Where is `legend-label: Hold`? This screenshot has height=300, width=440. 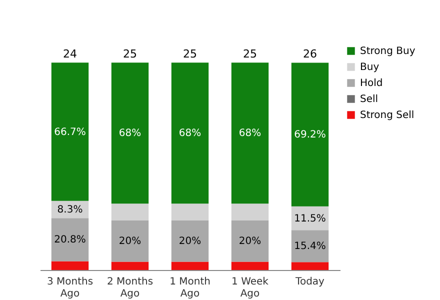
legend-label: Hold is located at coordinates (371, 83).